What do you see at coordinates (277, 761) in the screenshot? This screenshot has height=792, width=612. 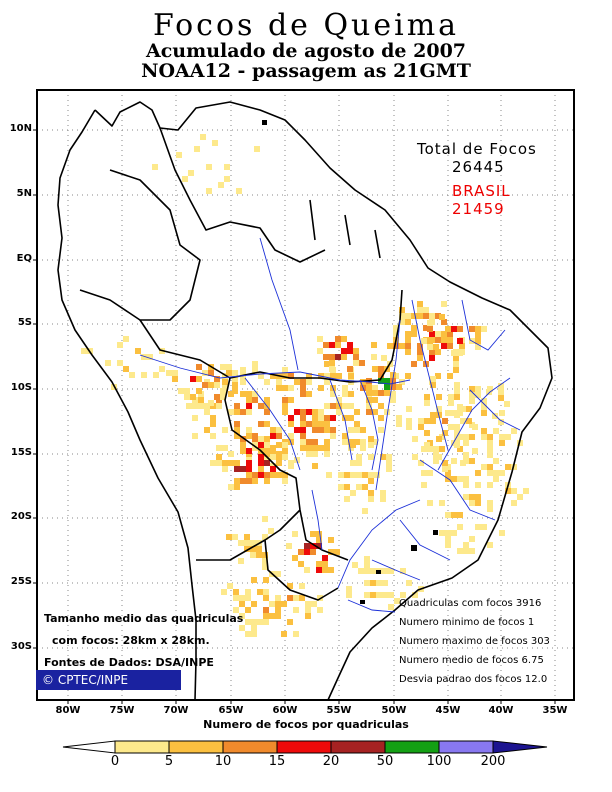 I see `legend-label: 15` at bounding box center [277, 761].